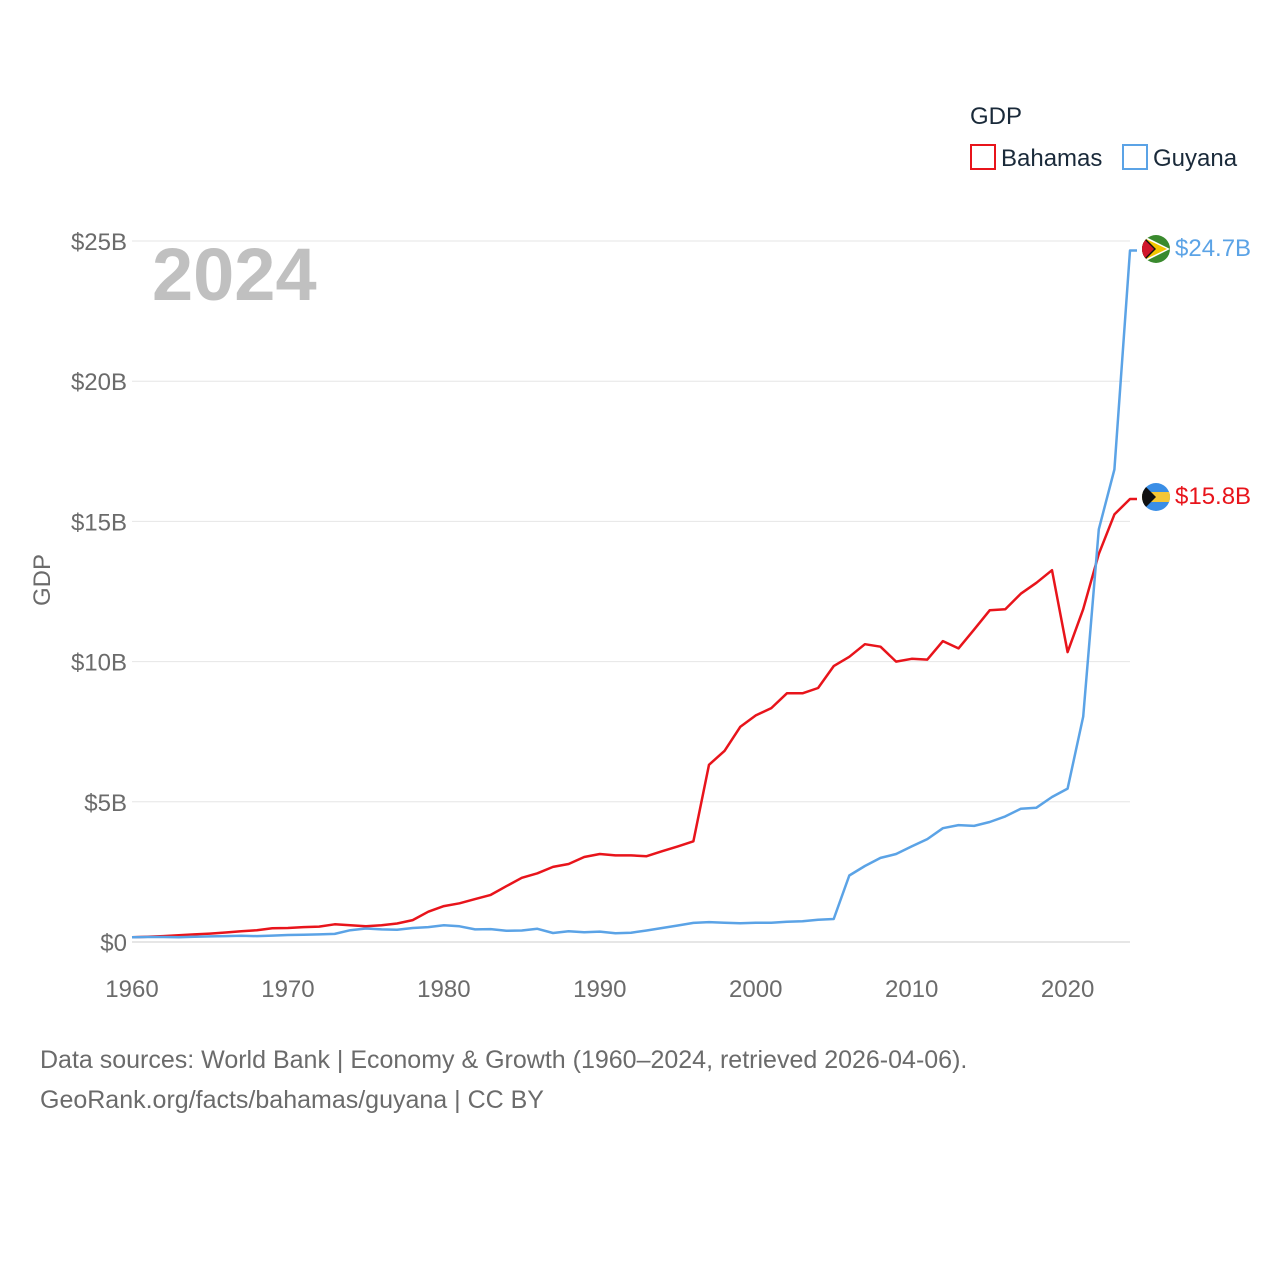  What do you see at coordinates (1156, 497) in the screenshot?
I see `bahamas-flag-icon` at bounding box center [1156, 497].